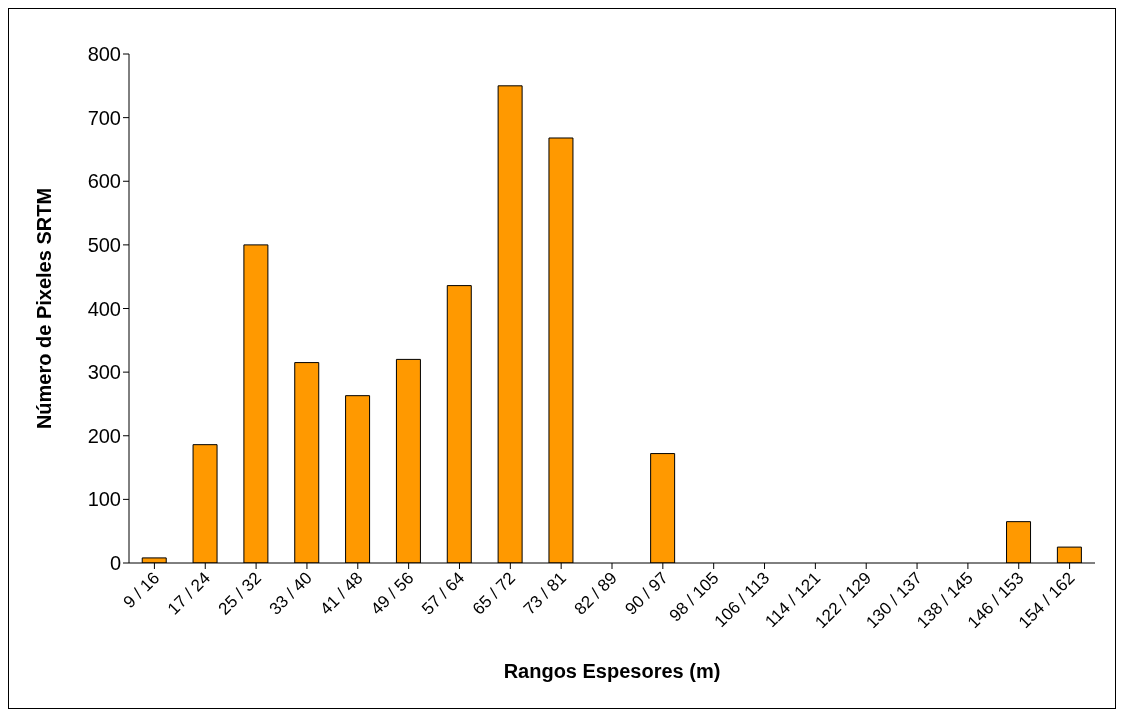  Describe the element at coordinates (595, 593) in the screenshot. I see `x-tick-label: 82 / 89` at that location.